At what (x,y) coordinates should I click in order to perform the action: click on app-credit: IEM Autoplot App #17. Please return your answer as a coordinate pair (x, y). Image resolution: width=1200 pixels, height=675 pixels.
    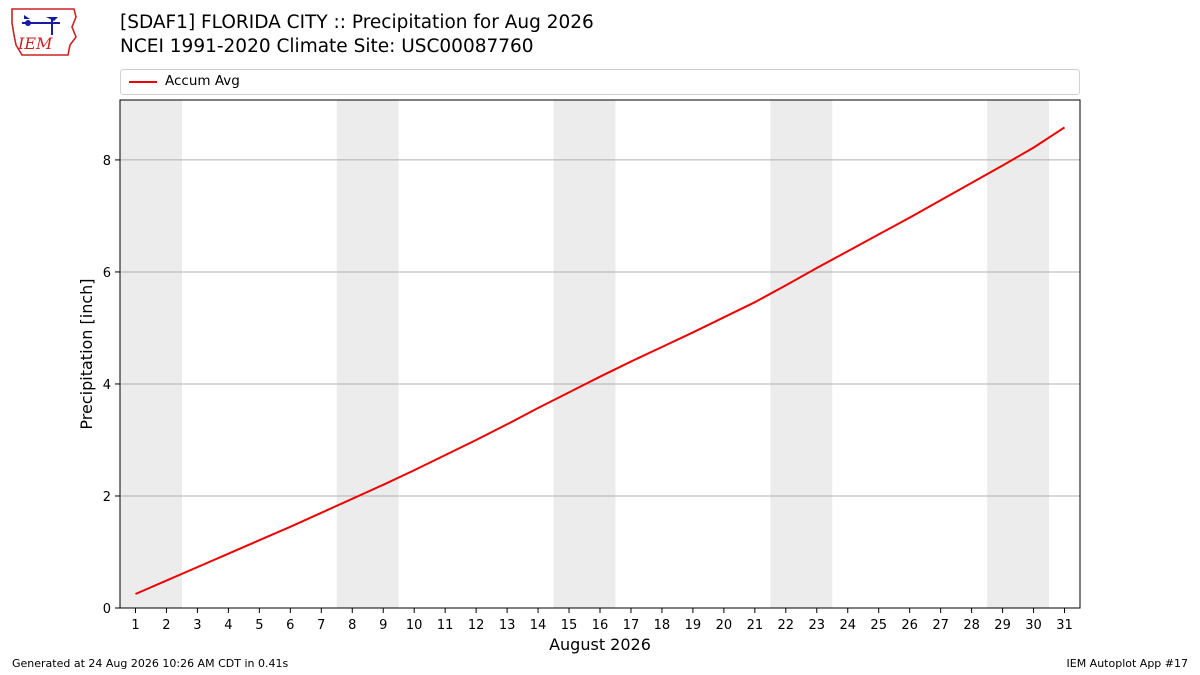
    Looking at the image, I should click on (1127, 663).